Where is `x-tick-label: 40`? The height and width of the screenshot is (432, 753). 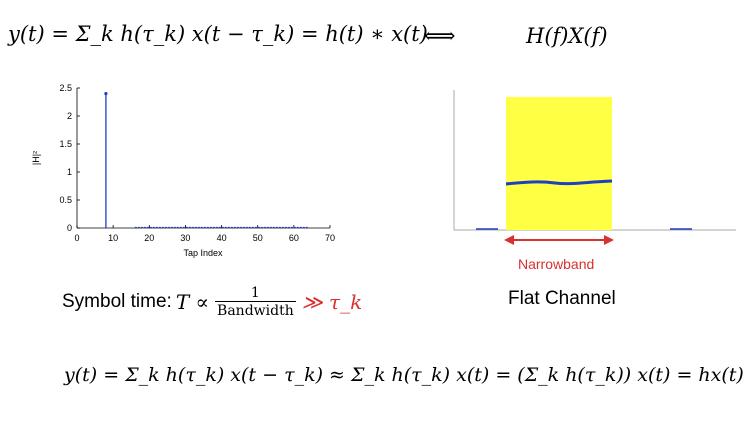
x-tick-label: 40 is located at coordinates (222, 238).